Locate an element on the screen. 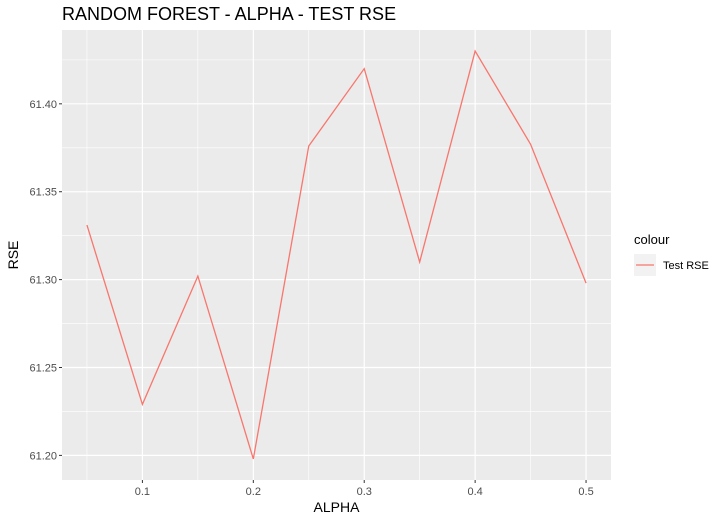  x-axis-ticks: 0.1 0.2 0.3 0.4 0.5 is located at coordinates (364, 489).